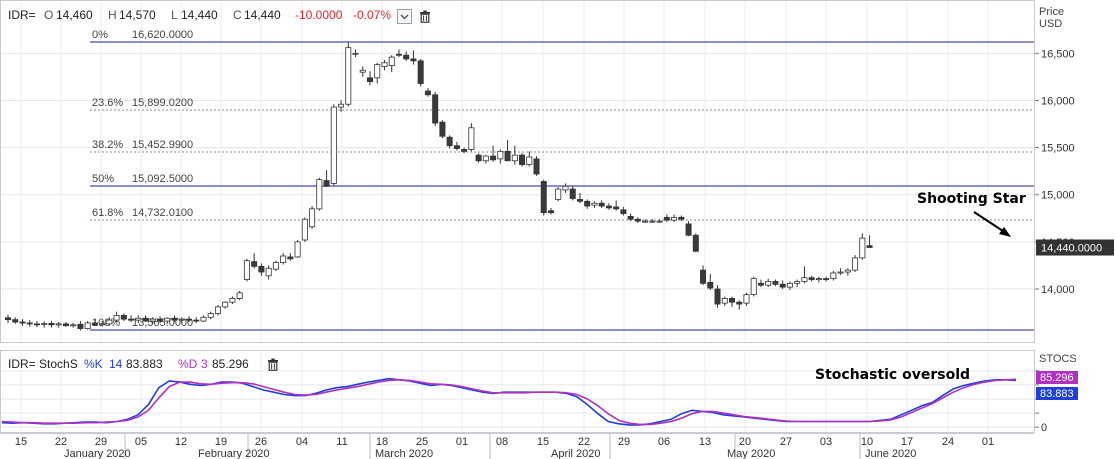  Describe the element at coordinates (93, 364) in the screenshot. I see `stoch-k-label: %K` at that location.